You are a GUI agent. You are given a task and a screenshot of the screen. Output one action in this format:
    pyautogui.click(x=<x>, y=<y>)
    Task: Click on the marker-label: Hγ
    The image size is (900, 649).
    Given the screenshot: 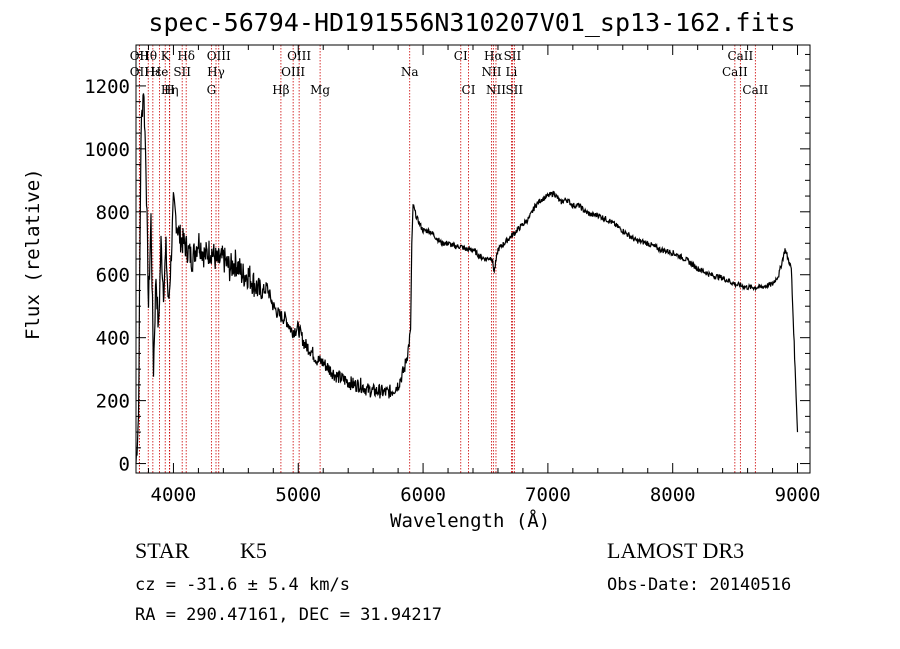 What is the action you would take?
    pyautogui.click(x=216, y=72)
    